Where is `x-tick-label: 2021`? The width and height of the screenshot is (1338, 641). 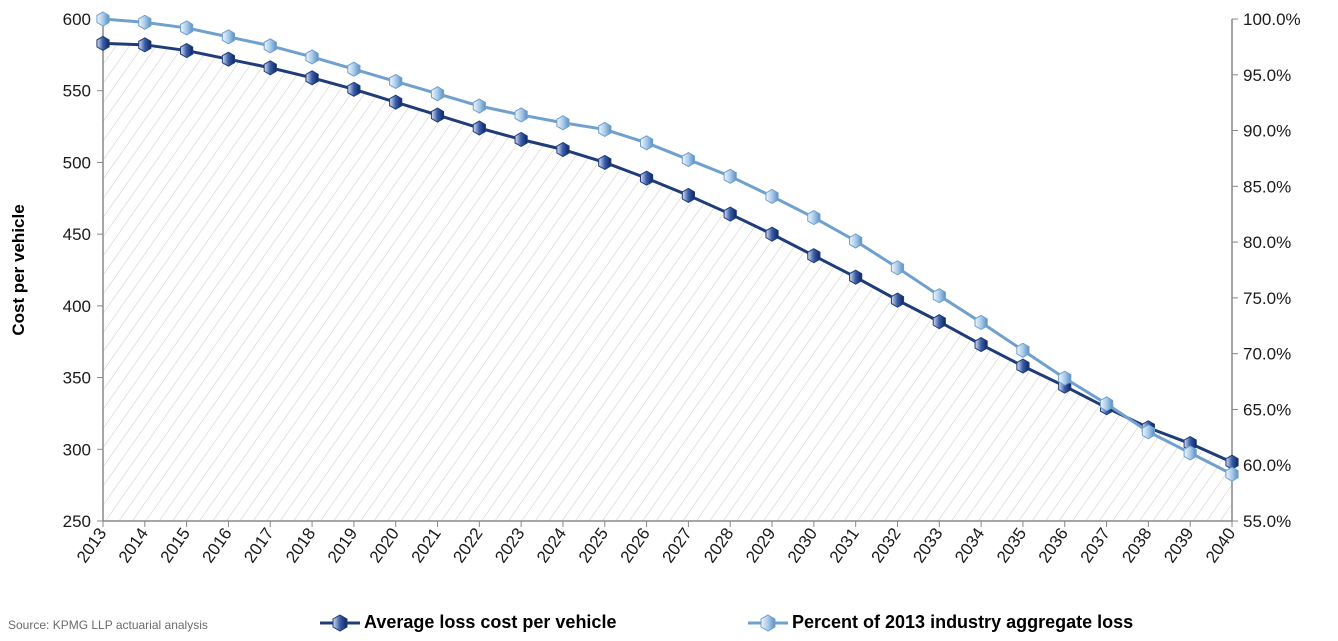 x-tick-label: 2021 is located at coordinates (426, 545).